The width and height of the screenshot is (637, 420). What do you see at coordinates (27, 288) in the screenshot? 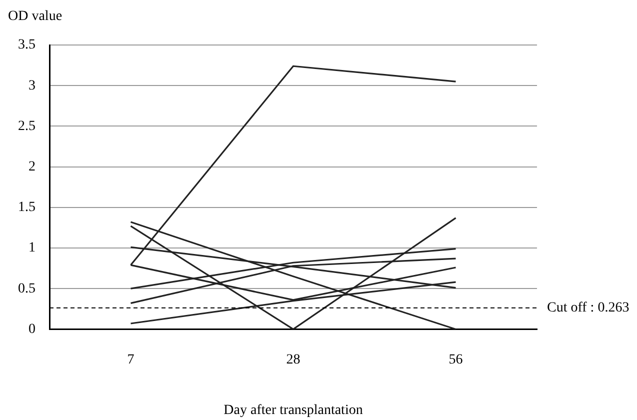
I see `y-tick-label: 0.5` at bounding box center [27, 288].